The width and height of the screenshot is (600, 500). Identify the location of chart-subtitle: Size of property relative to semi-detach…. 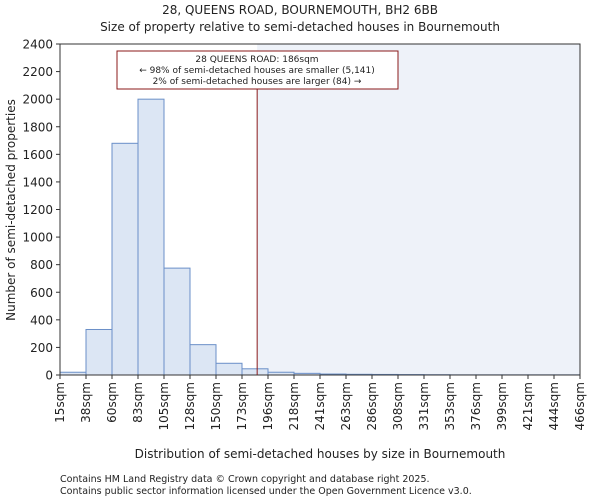
(300, 27).